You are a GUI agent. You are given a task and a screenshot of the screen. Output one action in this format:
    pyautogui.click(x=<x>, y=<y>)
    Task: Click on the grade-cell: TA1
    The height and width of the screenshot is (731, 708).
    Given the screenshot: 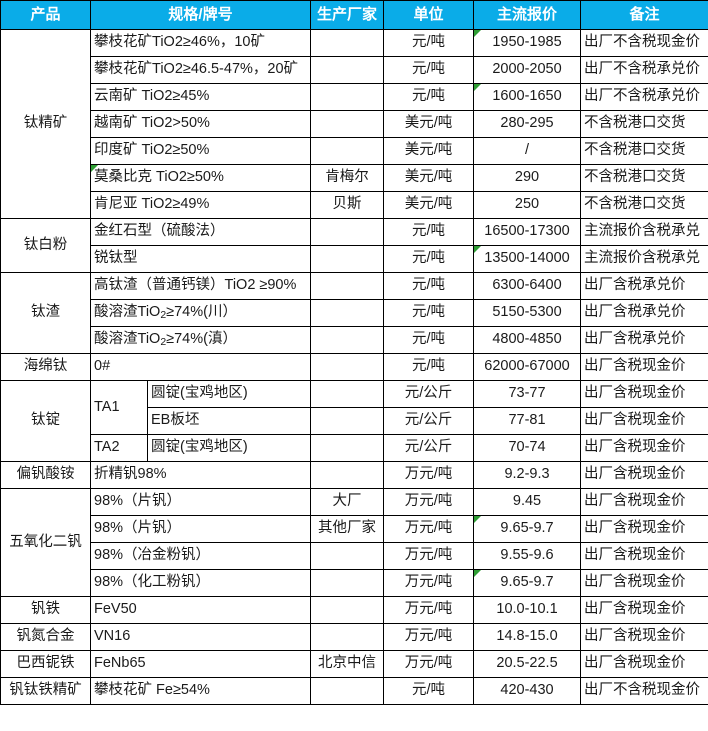 What is the action you would take?
    pyautogui.click(x=119, y=407)
    